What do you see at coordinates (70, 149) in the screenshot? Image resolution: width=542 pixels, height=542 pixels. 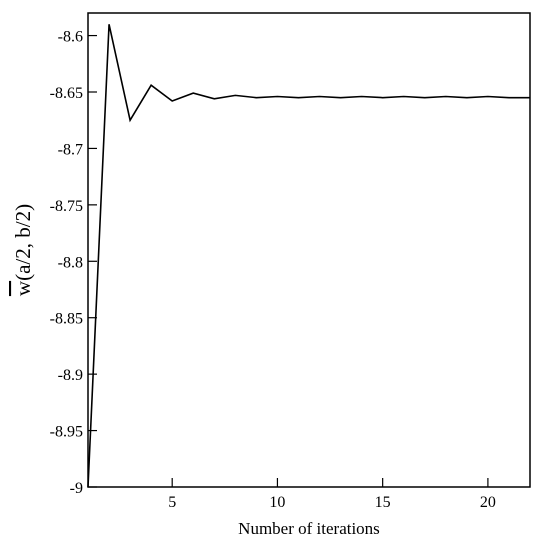 I see `y-tick-label: -8.7` at bounding box center [70, 149].